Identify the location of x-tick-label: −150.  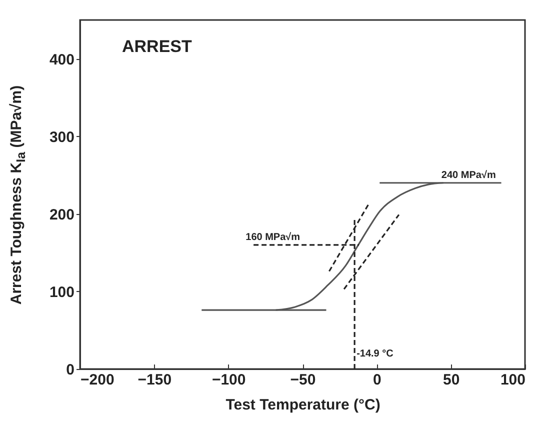
(155, 380).